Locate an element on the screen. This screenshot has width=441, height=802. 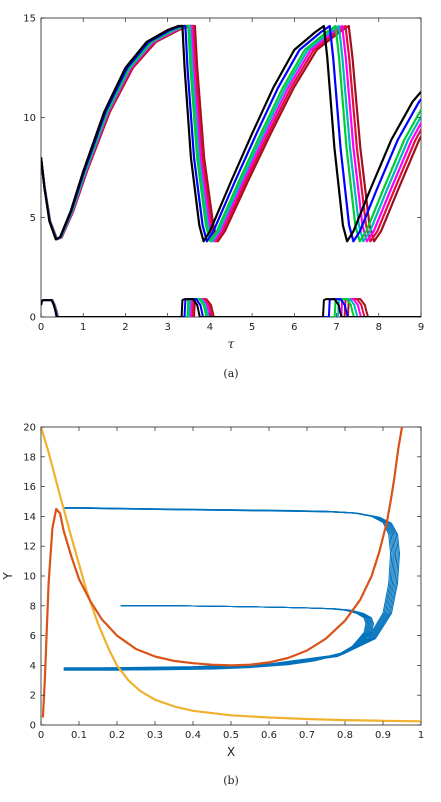
panel-b-xtick-label: 0.1 is located at coordinates (79, 735).